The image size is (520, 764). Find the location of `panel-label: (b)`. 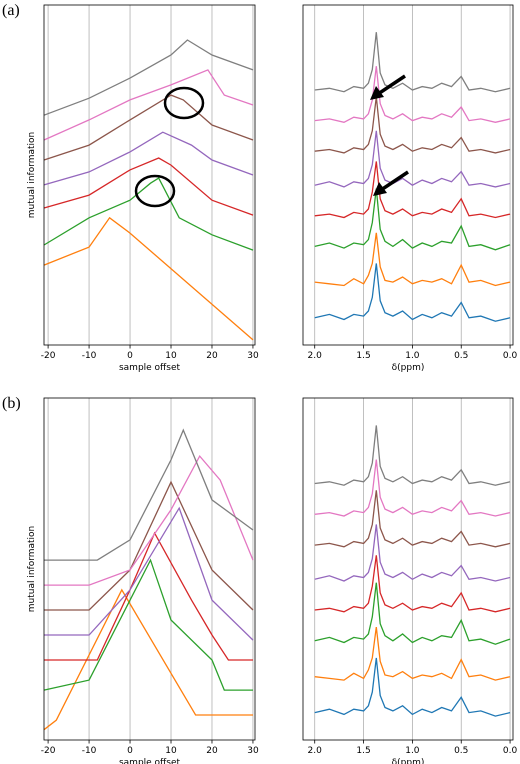

panel-label: (b) is located at coordinates (11, 403).